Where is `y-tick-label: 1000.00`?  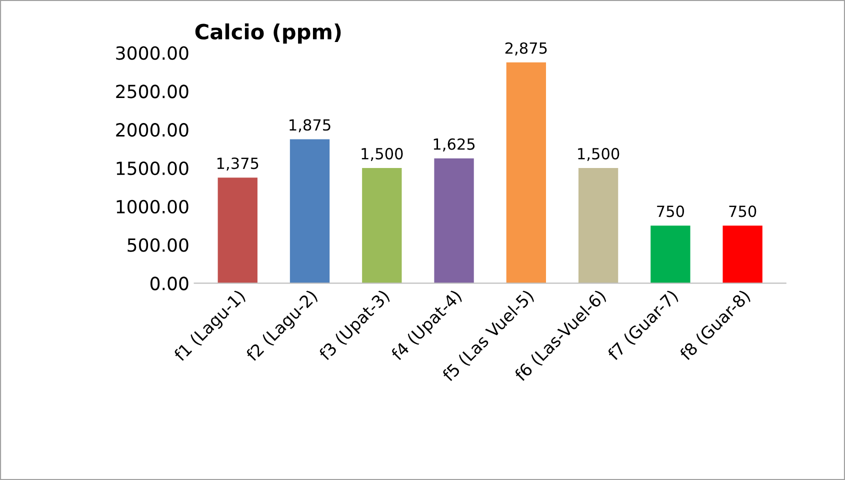 y-tick-label: 1000.00 is located at coordinates (152, 207).